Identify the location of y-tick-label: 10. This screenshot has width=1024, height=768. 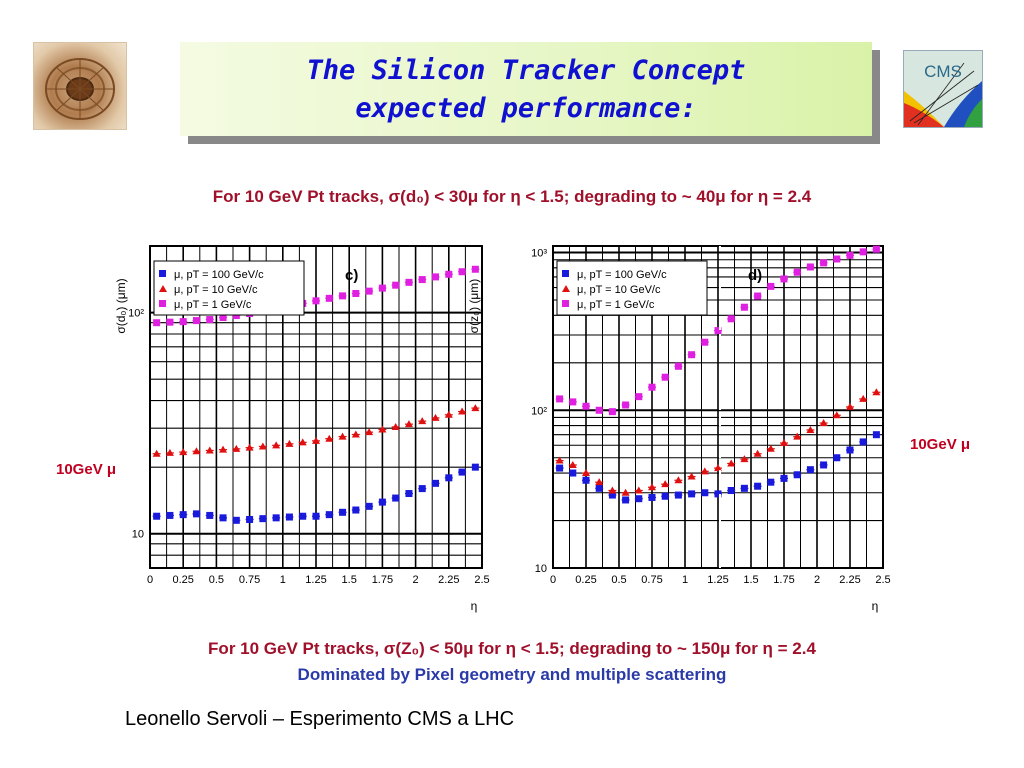
(138, 535).